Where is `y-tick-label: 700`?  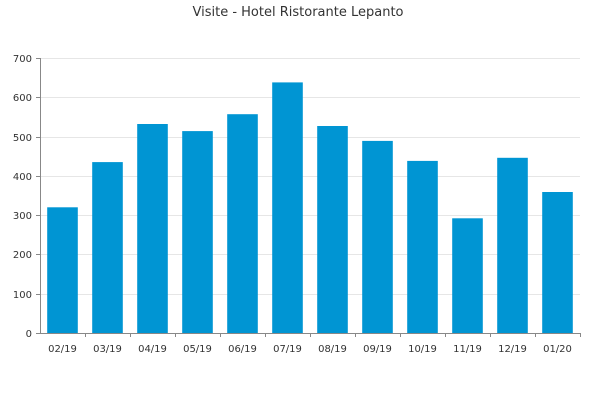
y-tick-label: 700 is located at coordinates (22, 59).